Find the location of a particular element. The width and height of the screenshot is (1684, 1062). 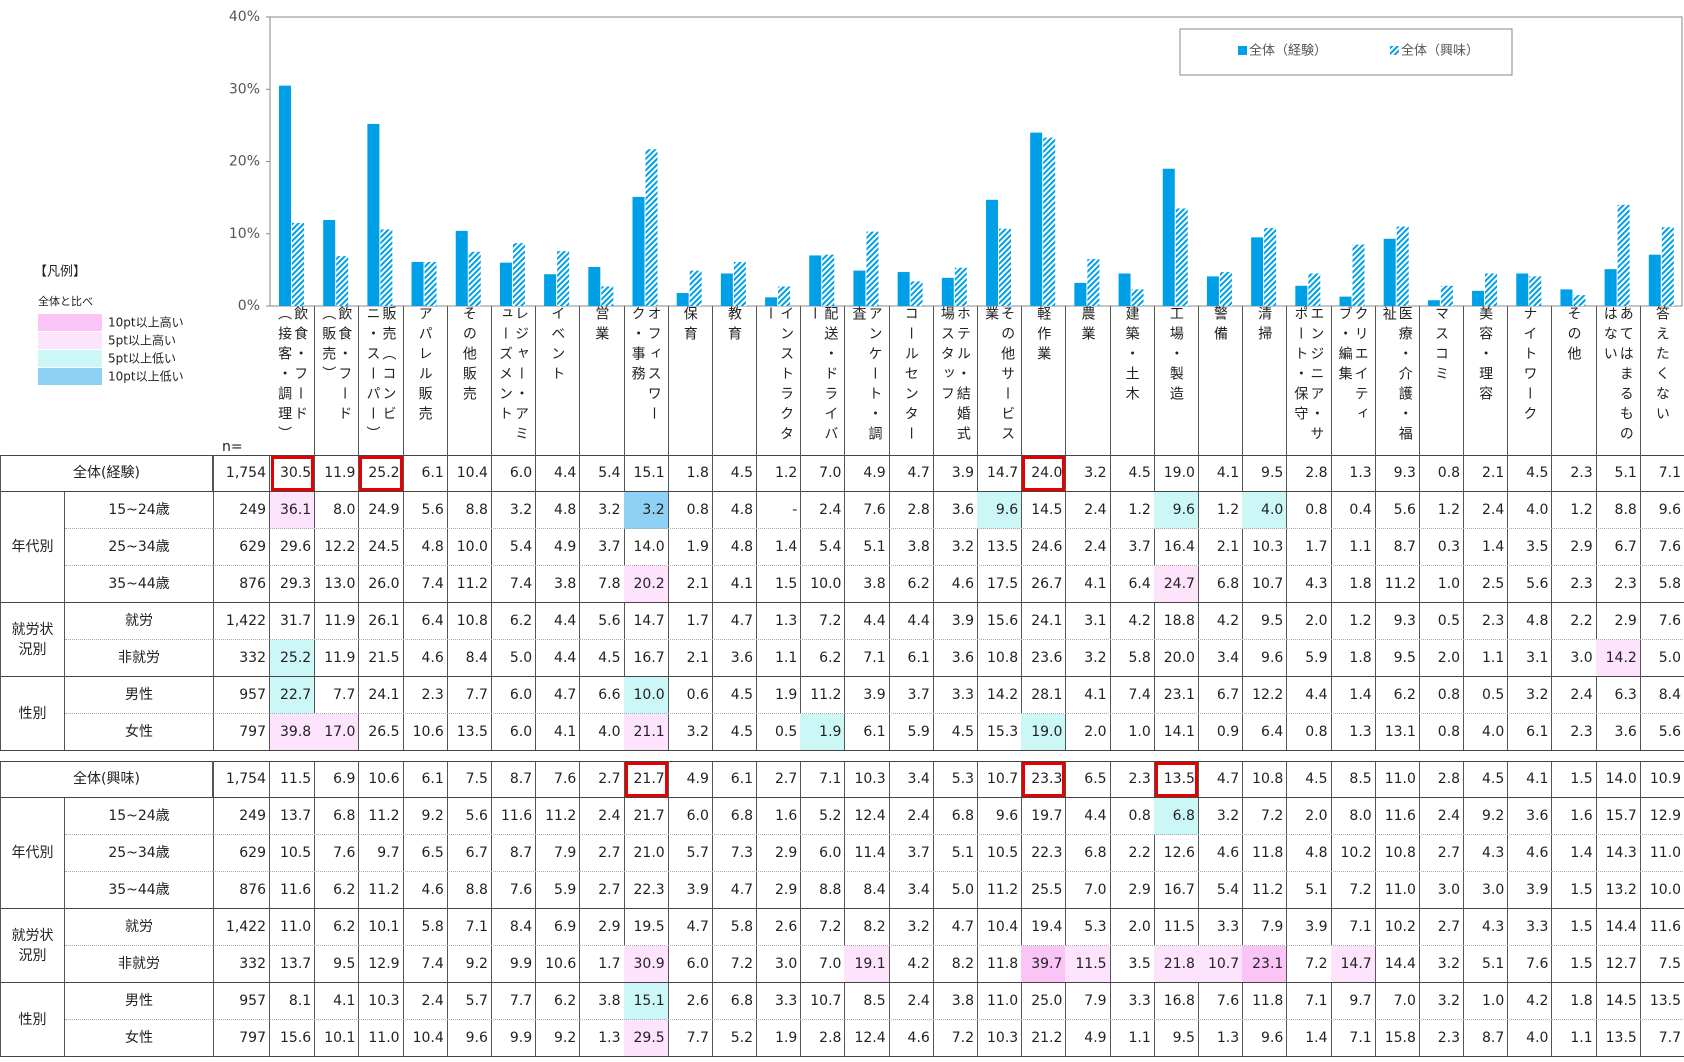

value-cell: 0.5 is located at coordinates (779, 732).